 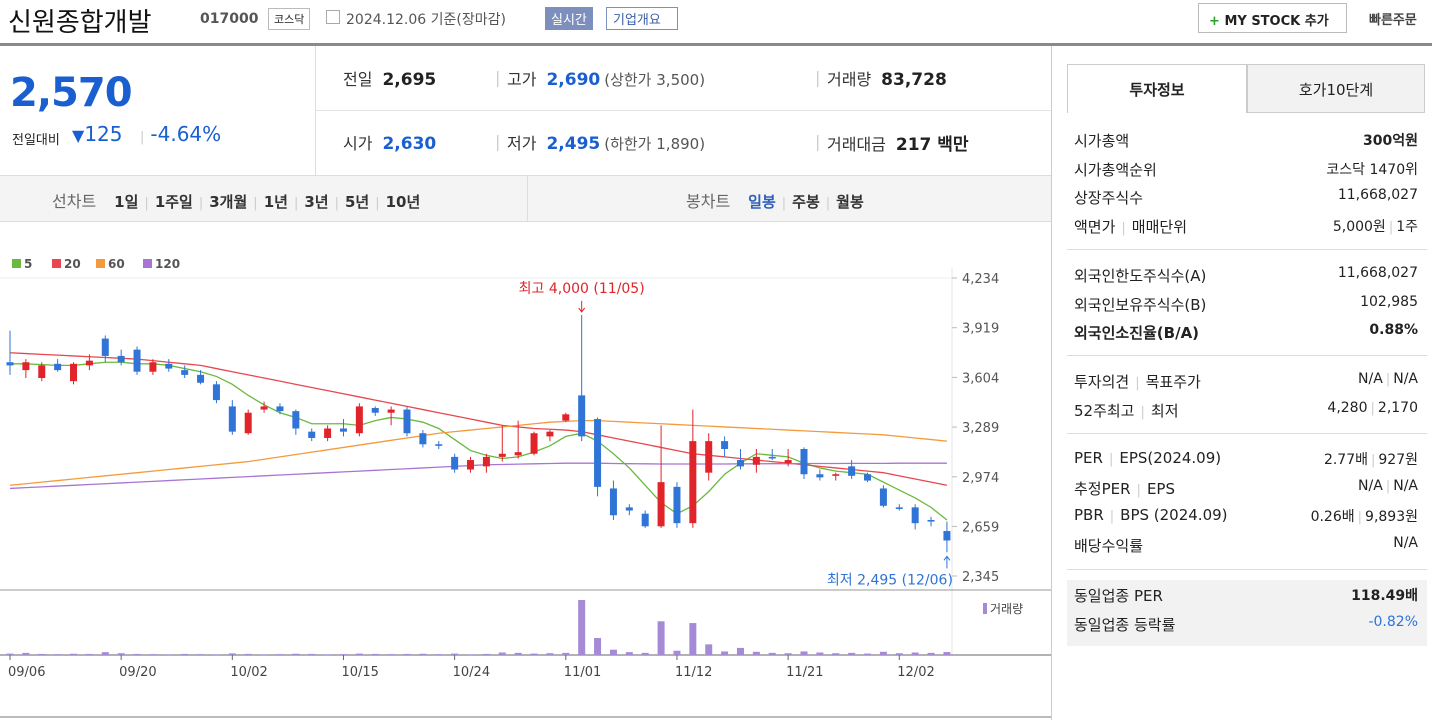 I want to click on legend-label: 거래량, so click(x=1006, y=609).